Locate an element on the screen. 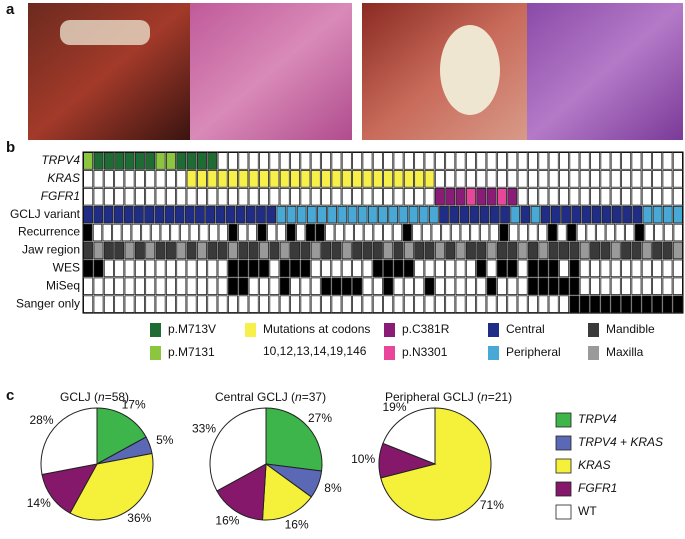 The image size is (685, 539). pie-value-label: 19% is located at coordinates (395, 407).